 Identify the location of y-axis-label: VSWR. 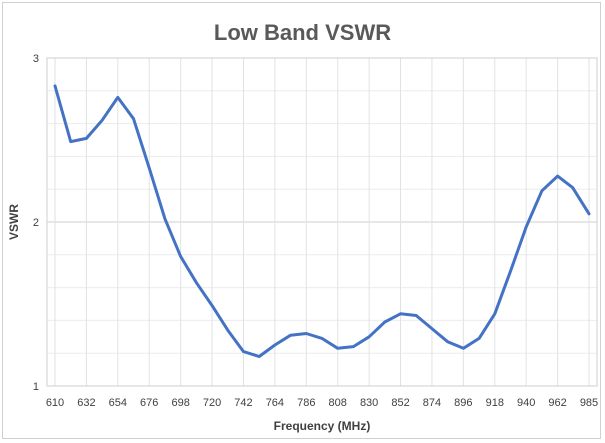
(14, 222).